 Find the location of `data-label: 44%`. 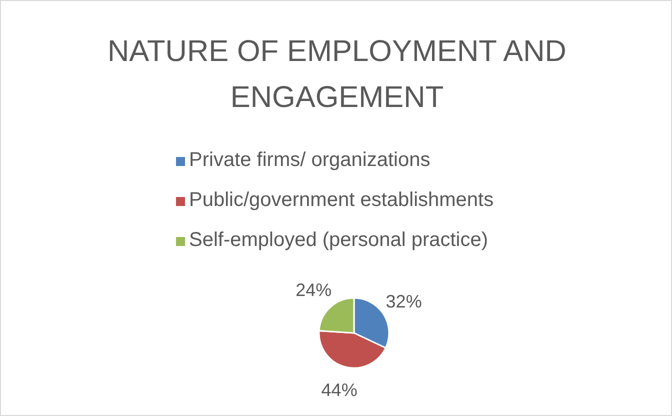

data-label: 44% is located at coordinates (339, 390).